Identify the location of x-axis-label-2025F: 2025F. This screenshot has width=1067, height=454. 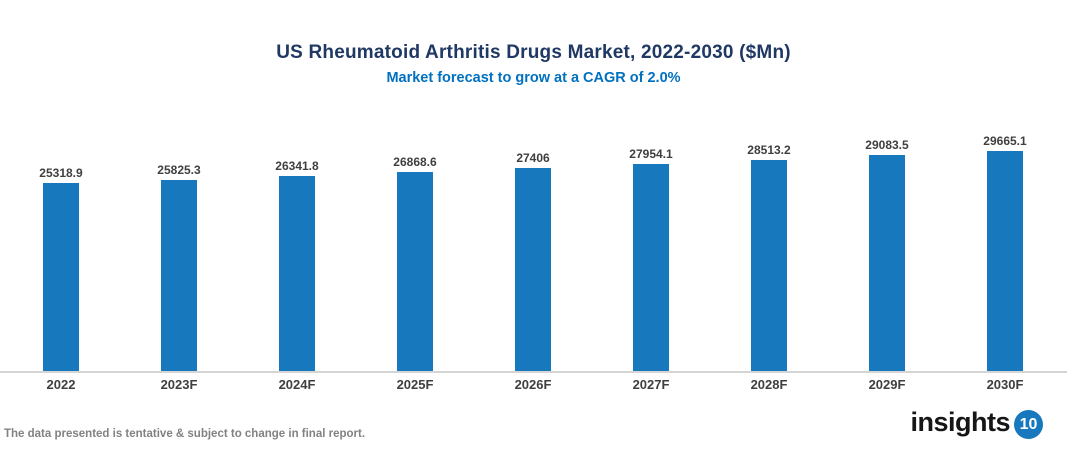
(415, 384).